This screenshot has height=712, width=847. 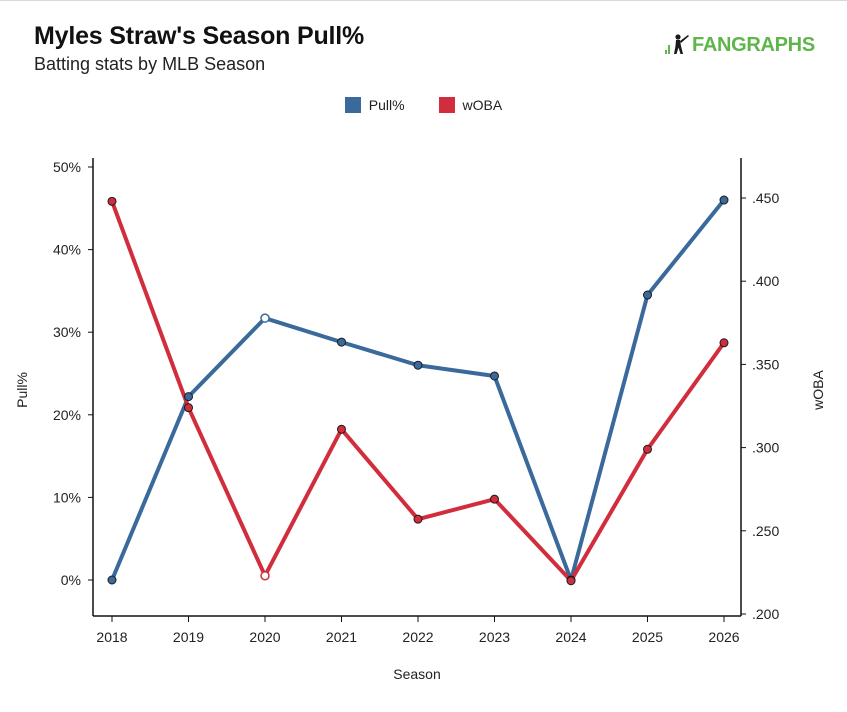 What do you see at coordinates (482, 105) in the screenshot?
I see `legend-label-woba: wOBA` at bounding box center [482, 105].